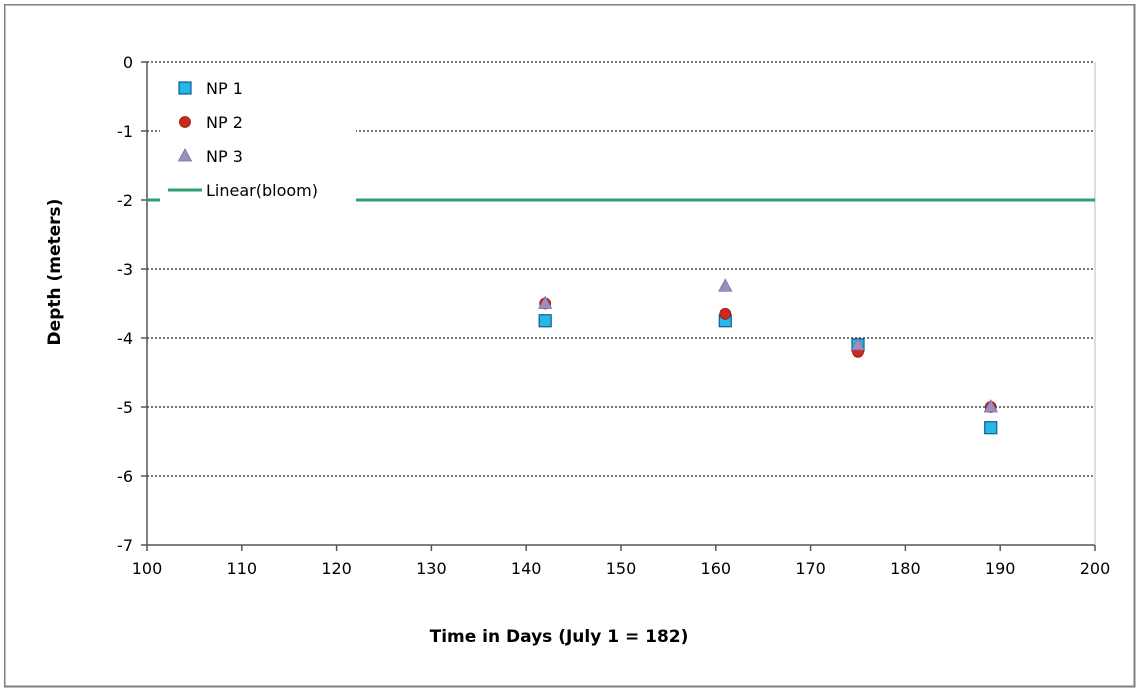 This screenshot has width=1140, height=692. Describe the element at coordinates (559, 637) in the screenshot. I see `x-axis-title: Time in Days (July 1 = 182)` at that location.